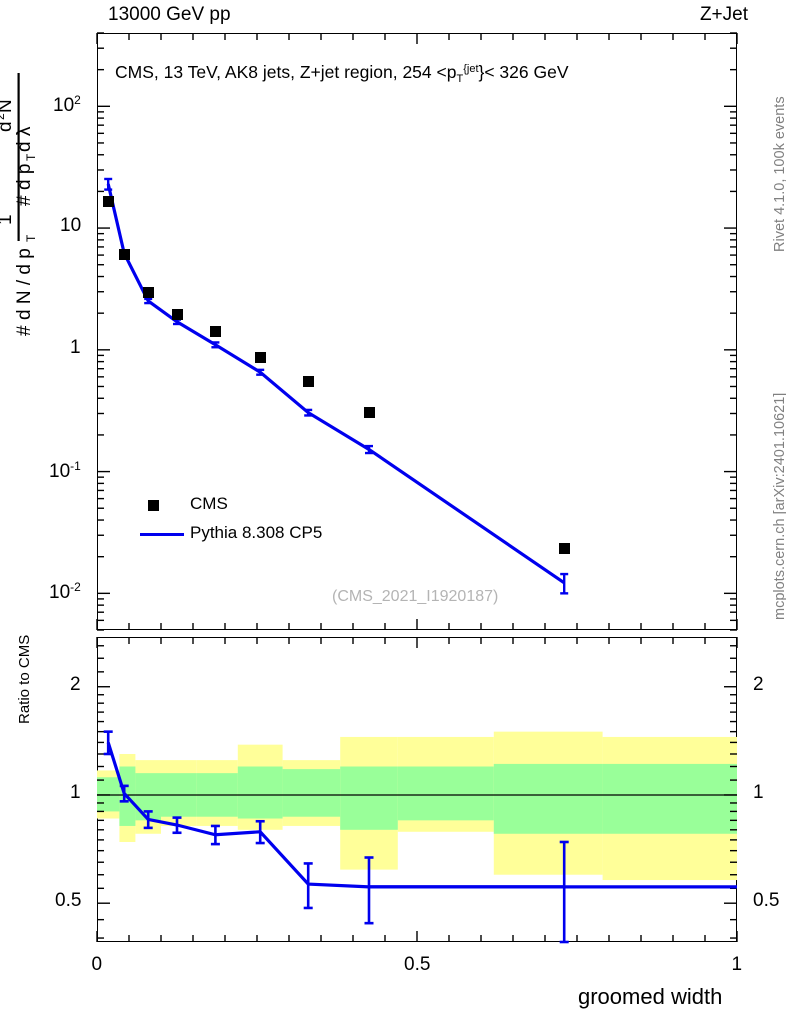 This screenshot has width=786, height=1024. What do you see at coordinates (471, 68) in the screenshot?
I see `plot-title-sup: {jet` at bounding box center [471, 68].